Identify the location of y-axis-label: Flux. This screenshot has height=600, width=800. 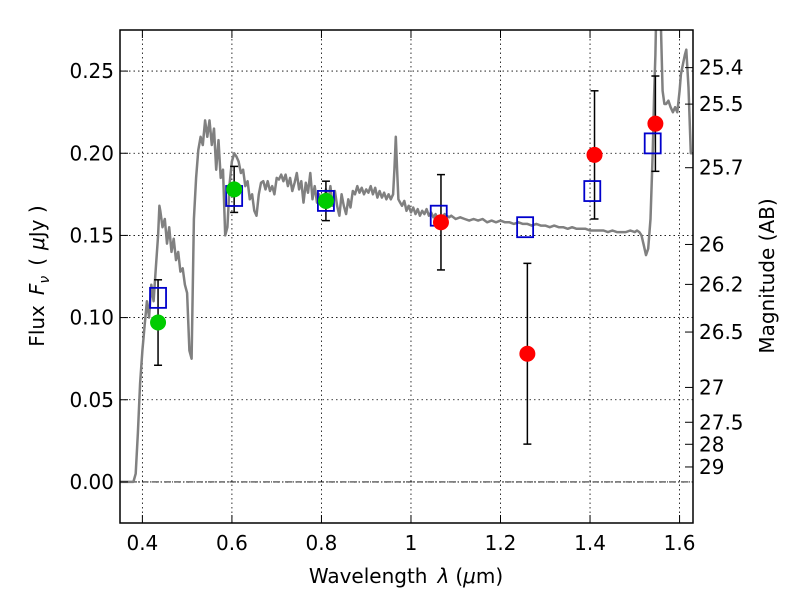
(37, 326).